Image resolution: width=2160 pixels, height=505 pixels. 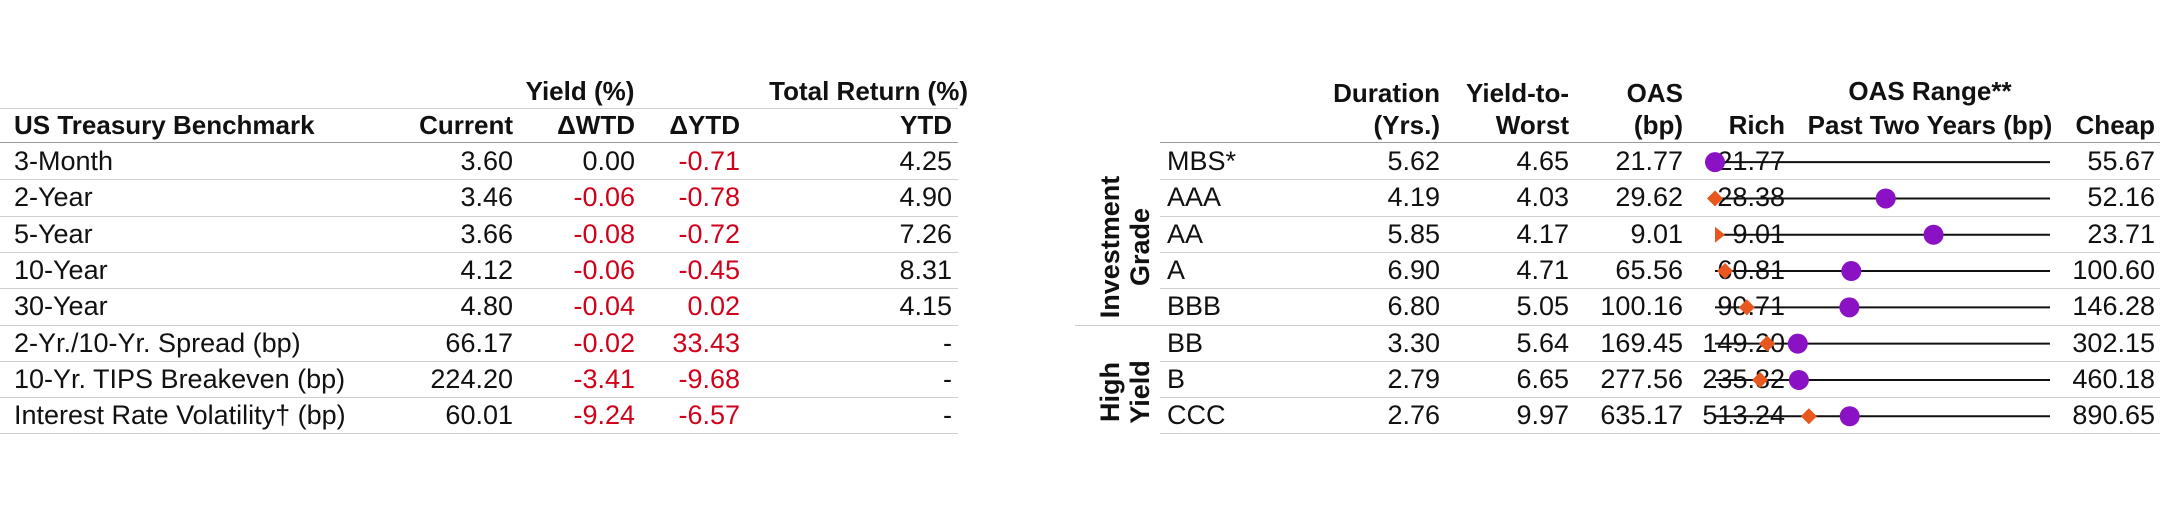 I want to click on duration-value: 4.19, so click(x=1413, y=197).